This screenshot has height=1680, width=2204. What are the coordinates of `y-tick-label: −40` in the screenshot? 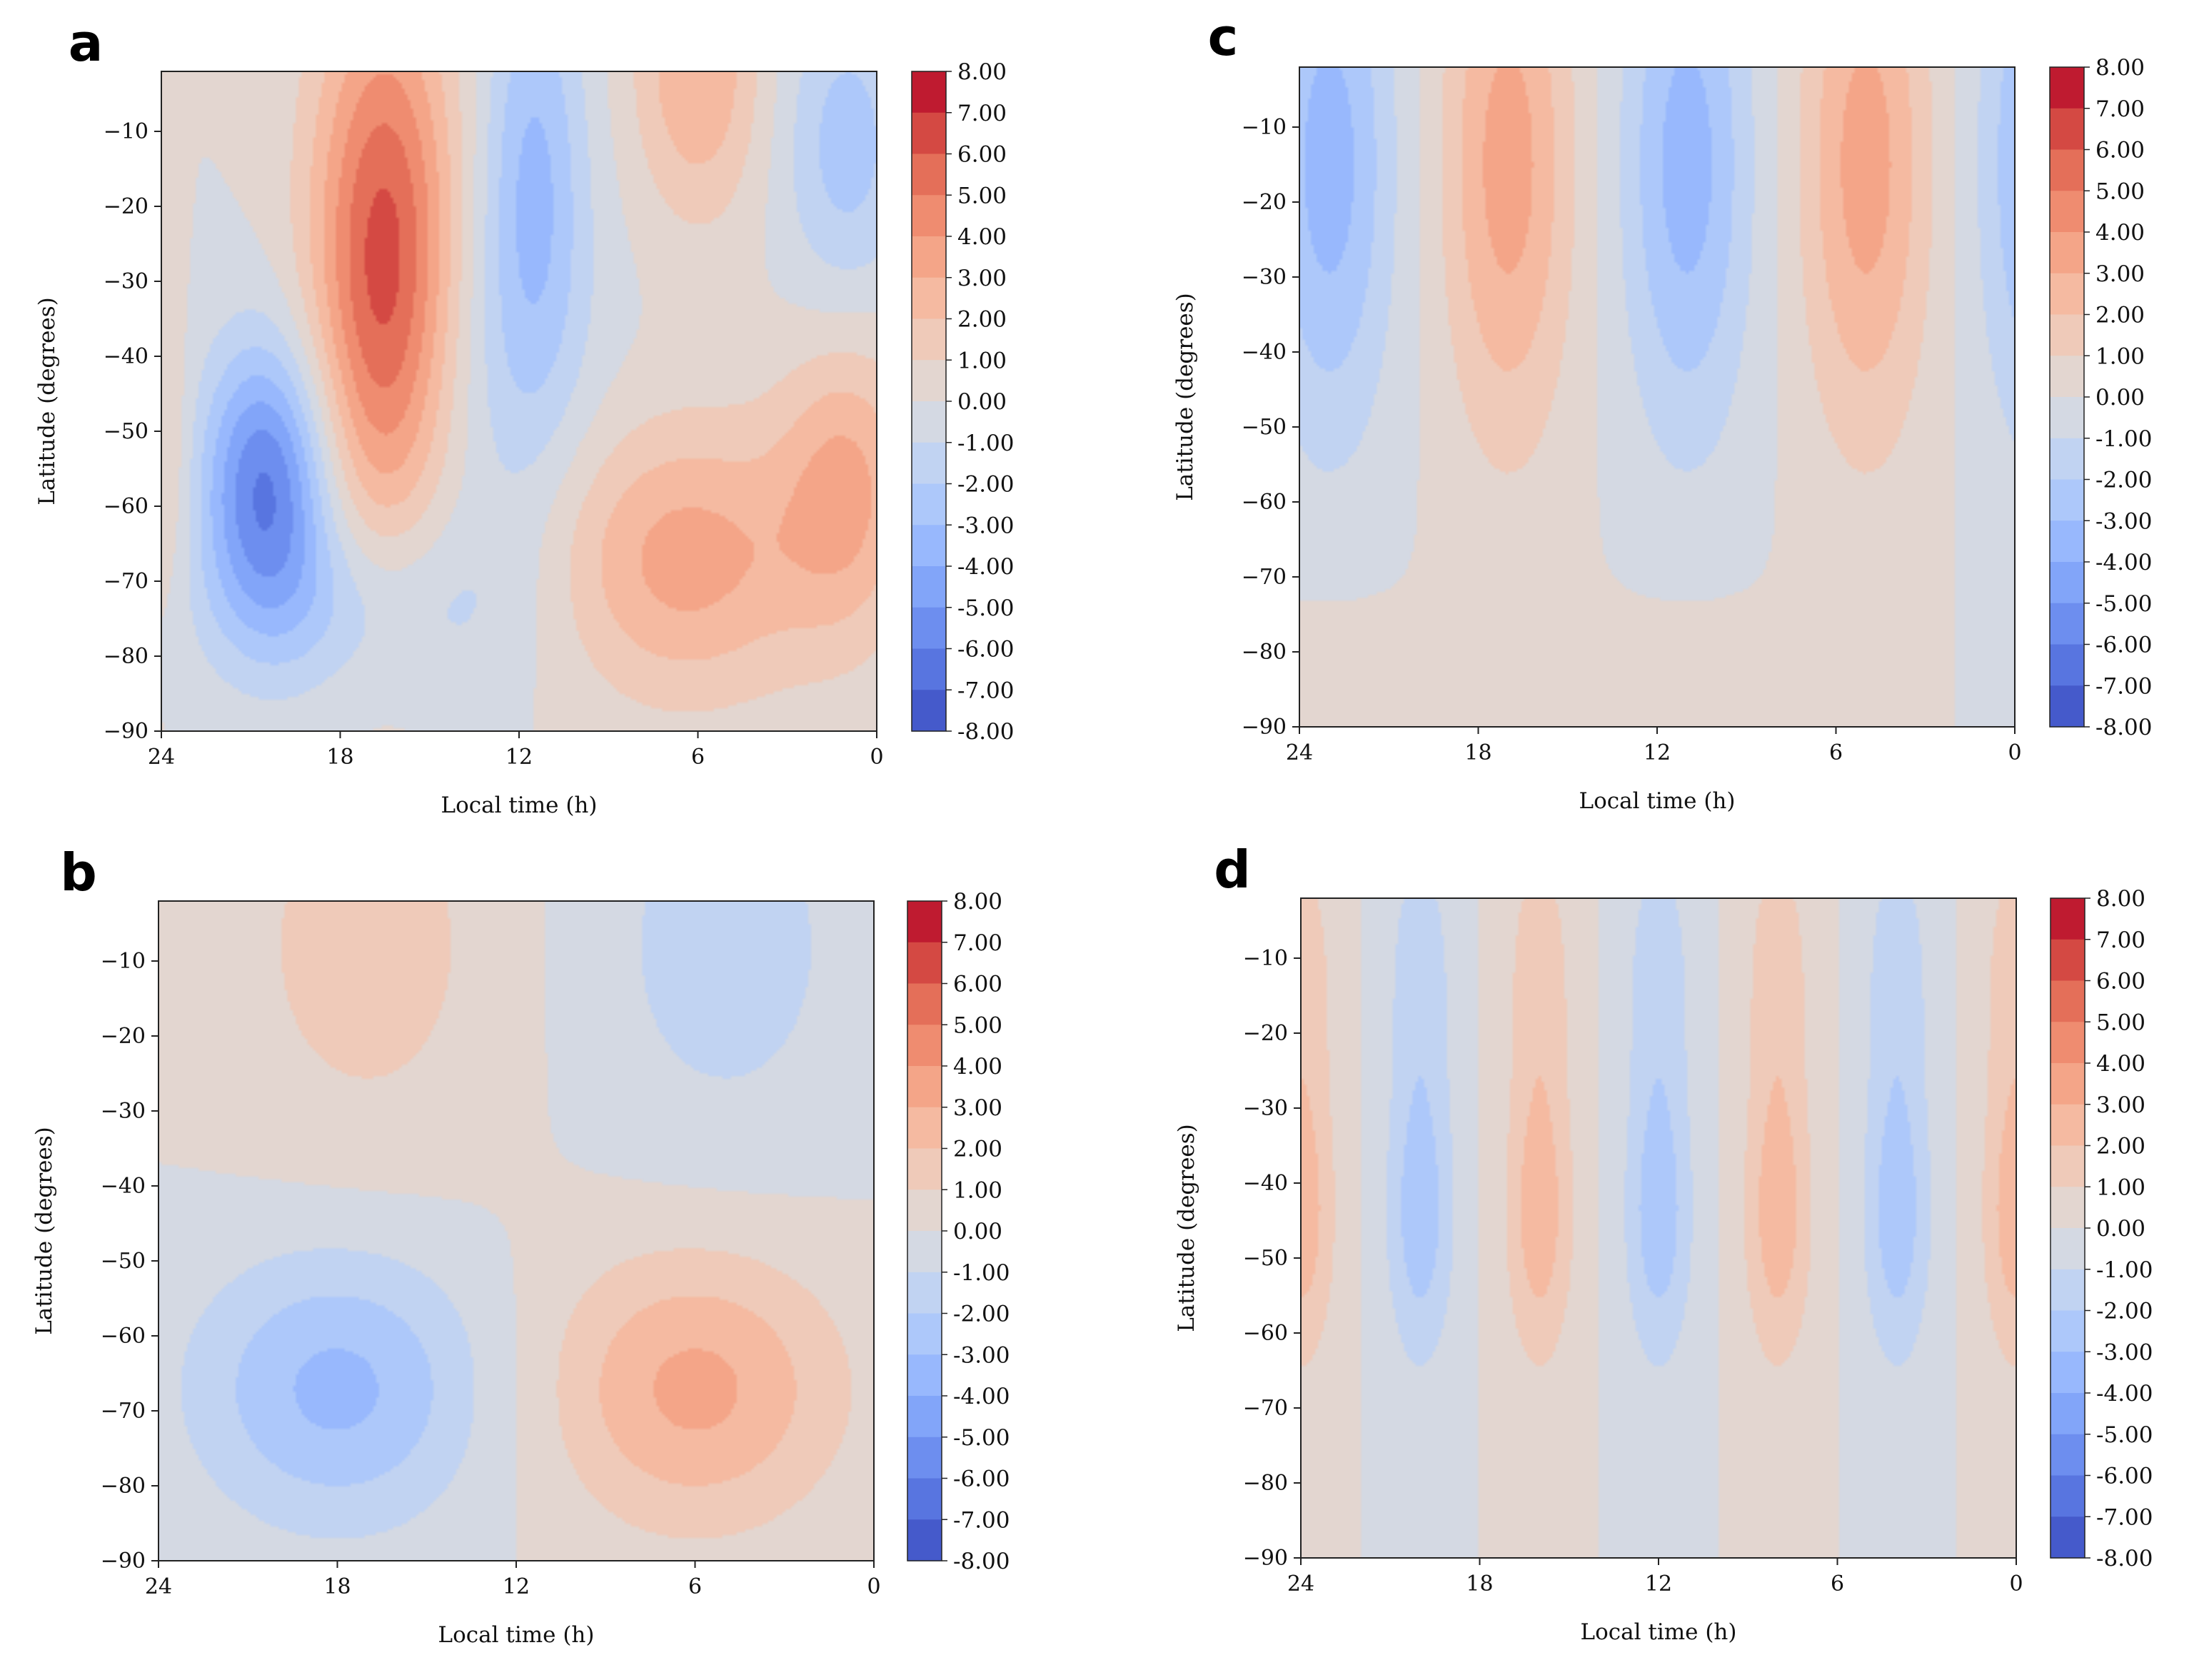 It's located at (123, 1186).